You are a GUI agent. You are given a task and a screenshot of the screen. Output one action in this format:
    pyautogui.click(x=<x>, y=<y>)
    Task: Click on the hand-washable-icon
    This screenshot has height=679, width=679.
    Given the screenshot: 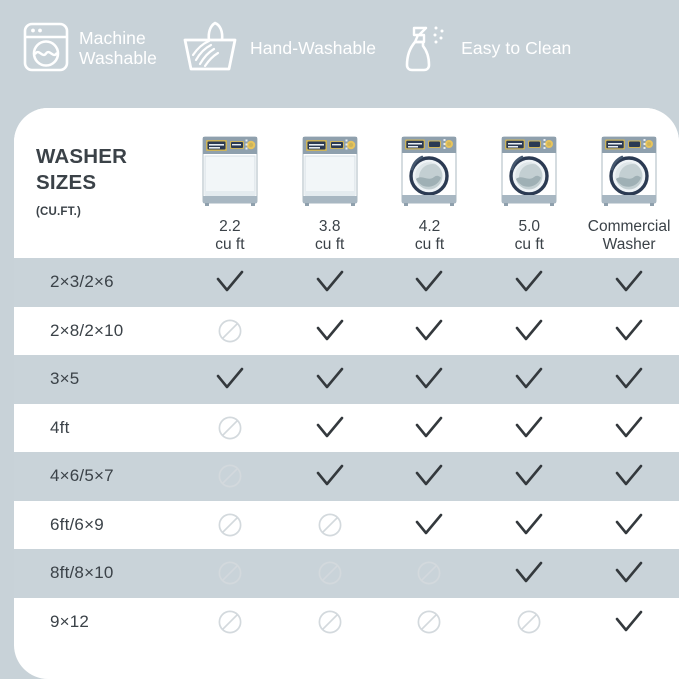 What is the action you would take?
    pyautogui.click(x=210, y=49)
    